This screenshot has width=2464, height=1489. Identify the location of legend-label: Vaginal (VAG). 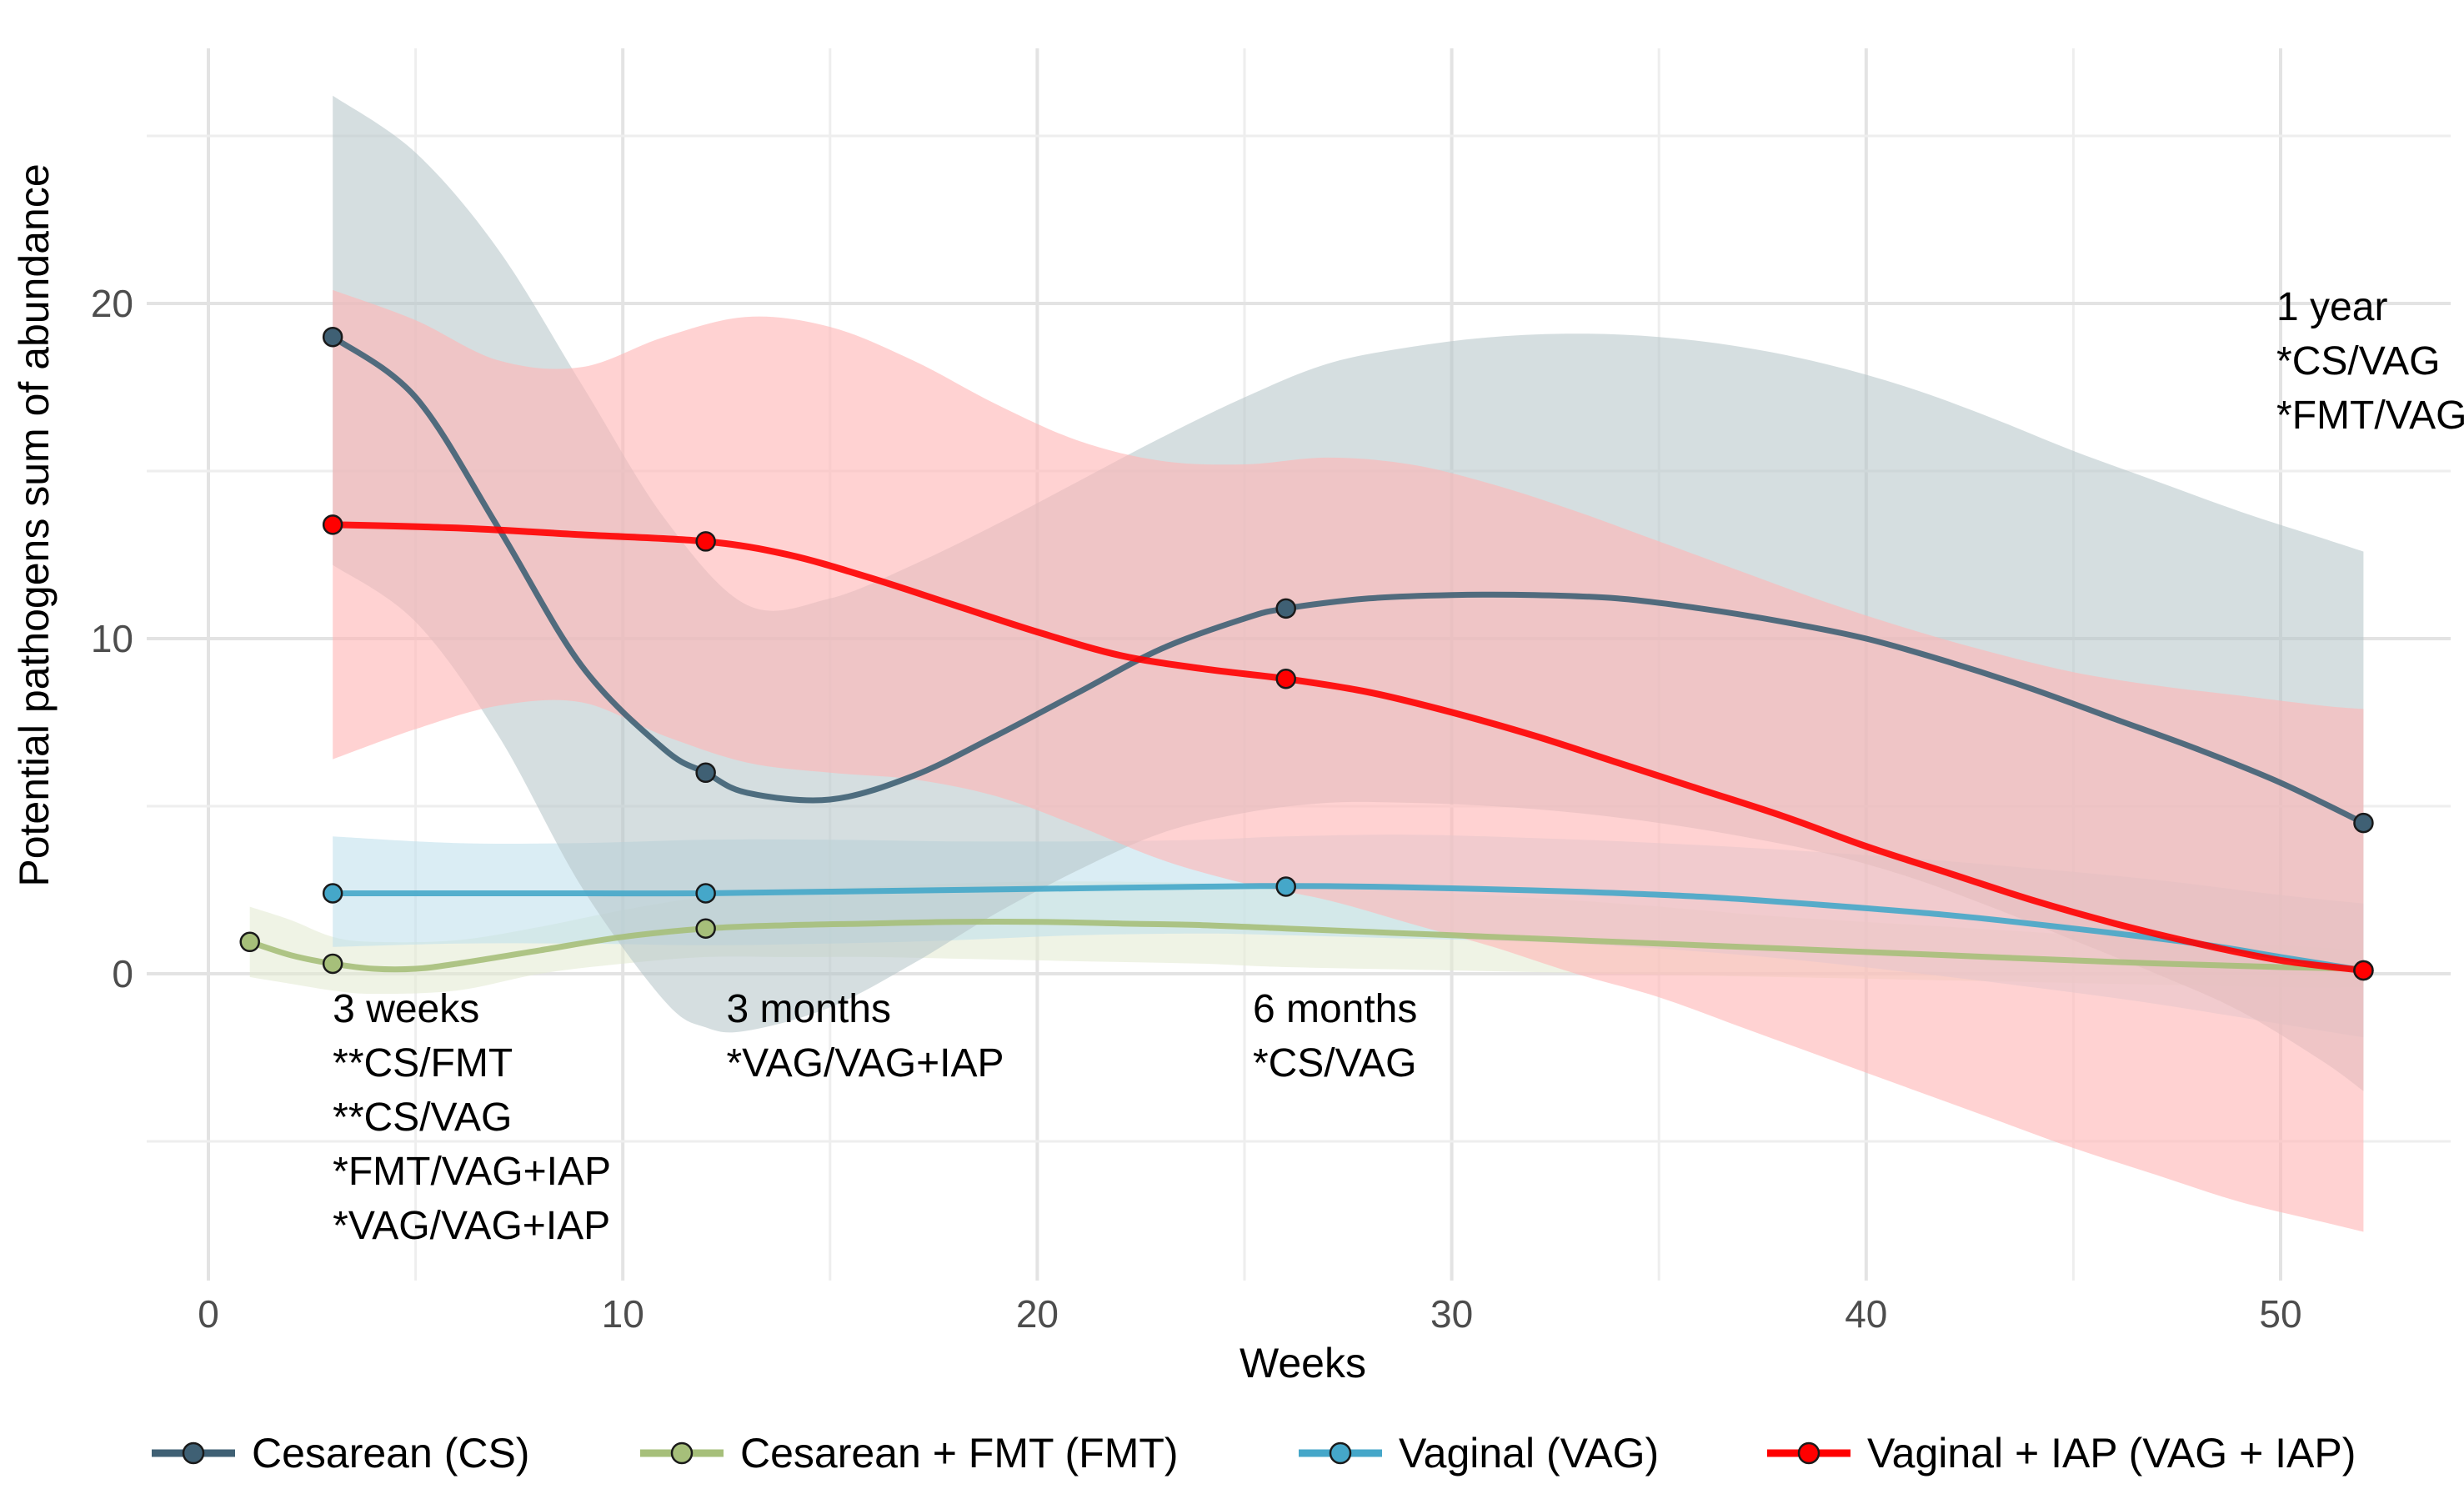
(1529, 1453).